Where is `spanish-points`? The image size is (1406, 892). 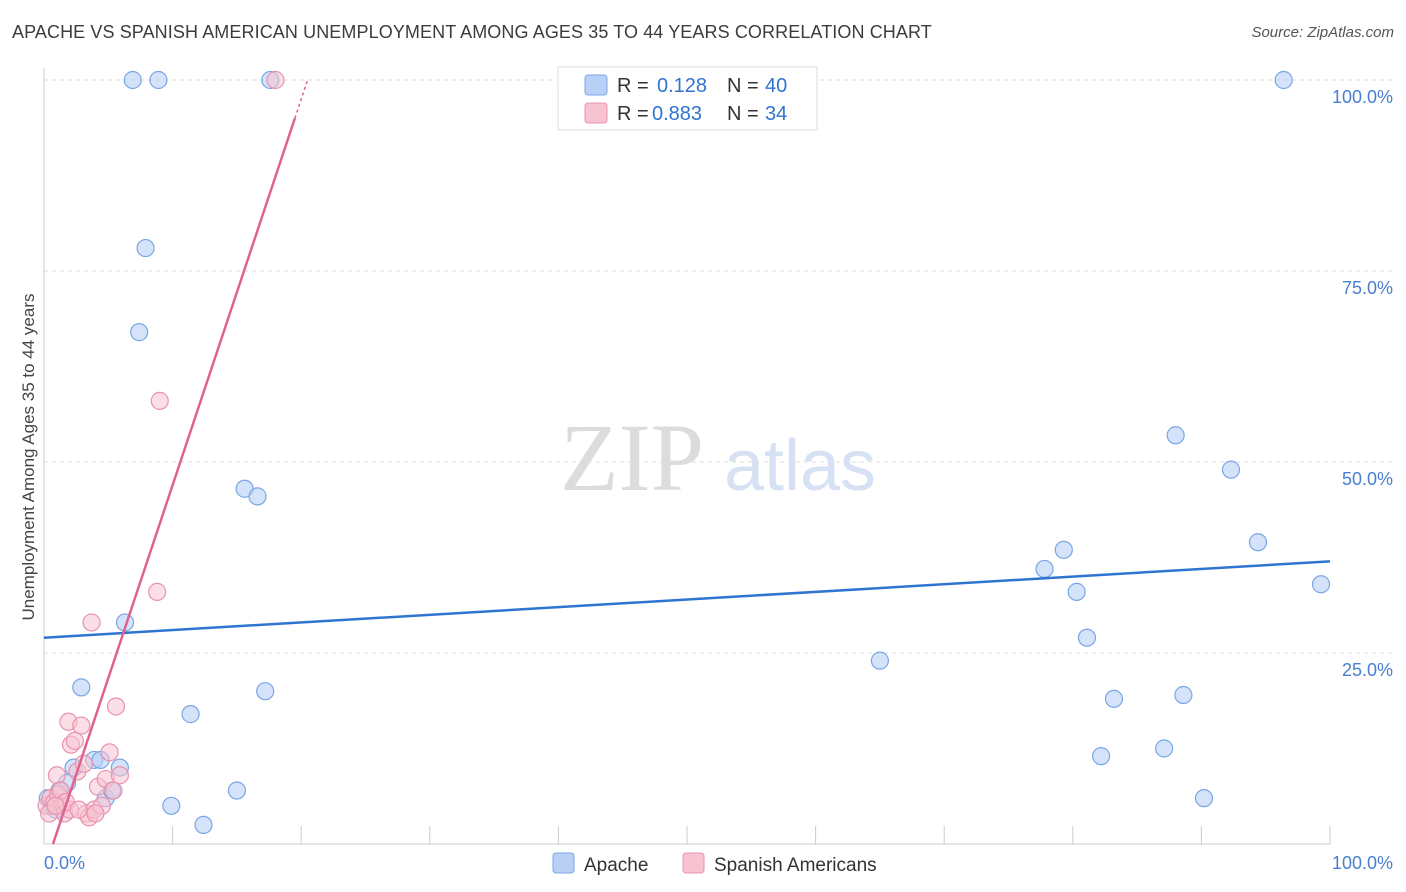
spanish-points is located at coordinates (161, 448).